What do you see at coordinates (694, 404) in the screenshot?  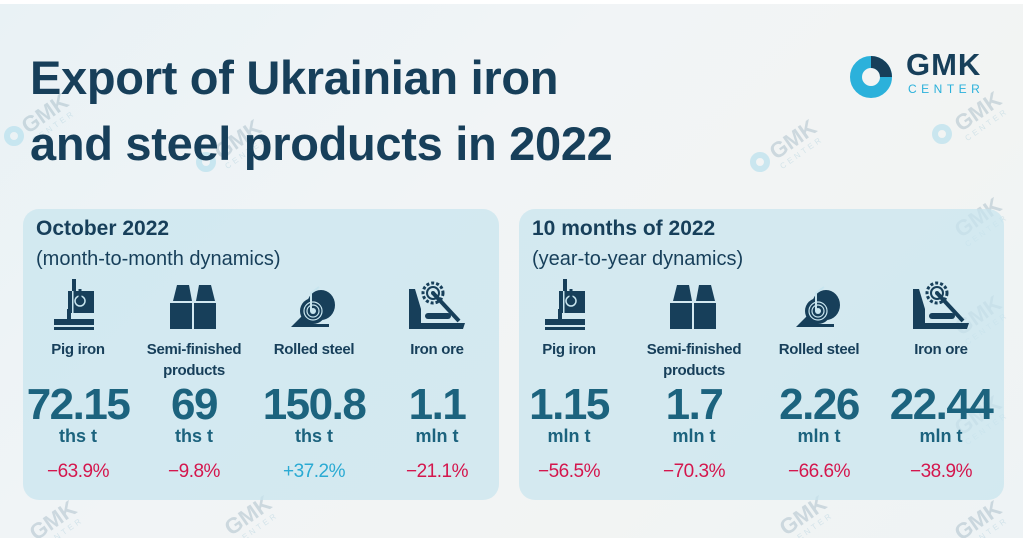 I see `stat-value: 1.7` at bounding box center [694, 404].